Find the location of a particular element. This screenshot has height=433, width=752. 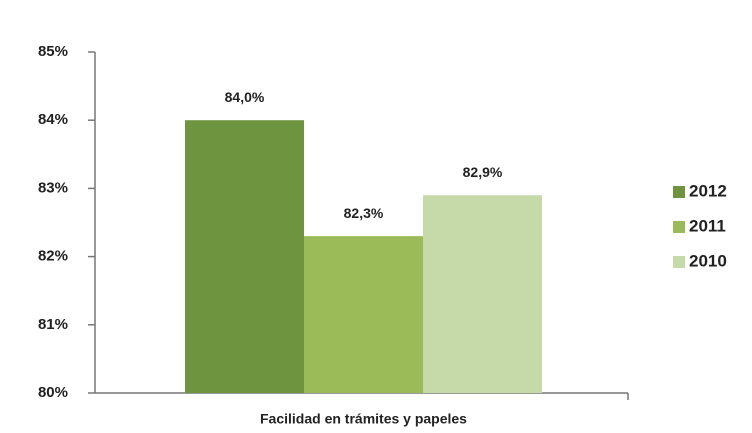

y-tick-label: 82% is located at coordinates (53, 256).